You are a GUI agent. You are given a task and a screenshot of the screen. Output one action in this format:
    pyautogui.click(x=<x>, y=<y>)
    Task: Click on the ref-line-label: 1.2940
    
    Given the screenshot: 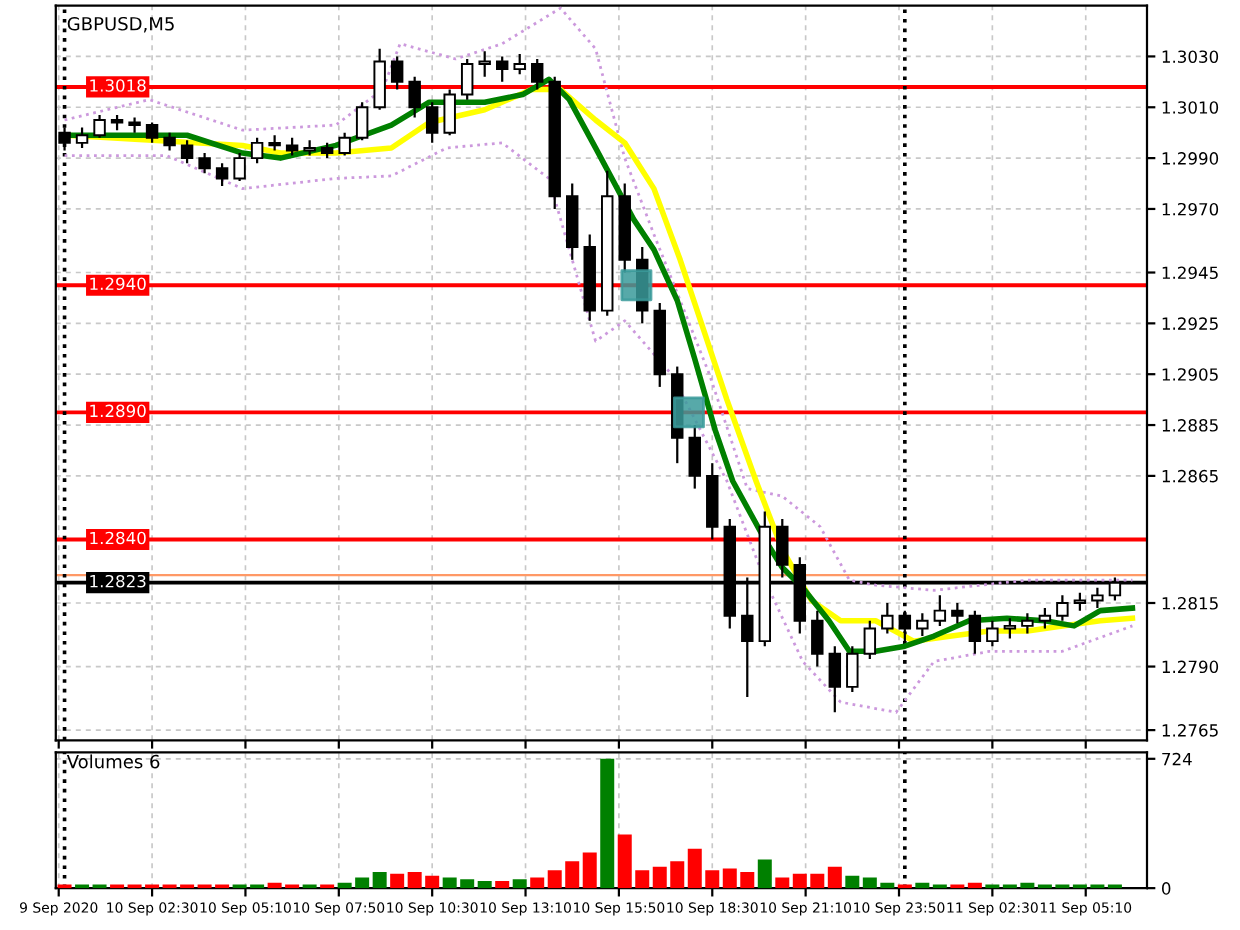 What is the action you would take?
    pyautogui.click(x=118, y=284)
    